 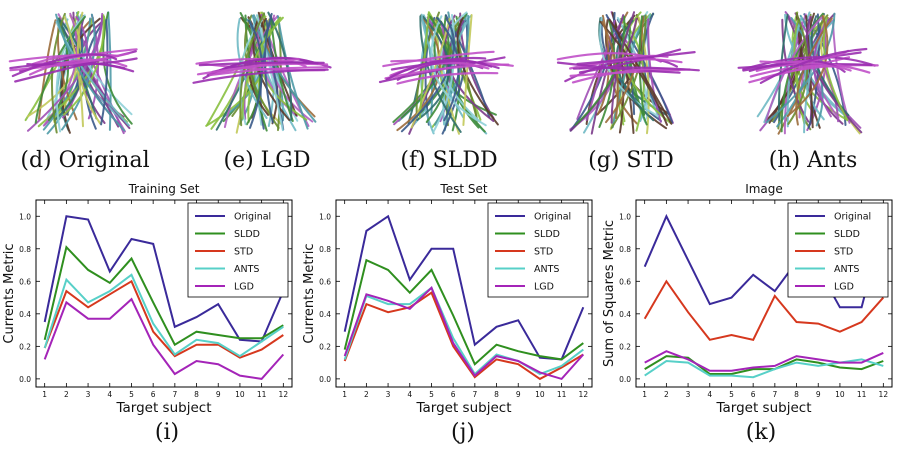 I want to click on x-tick-label: 6, so click(x=753, y=394).